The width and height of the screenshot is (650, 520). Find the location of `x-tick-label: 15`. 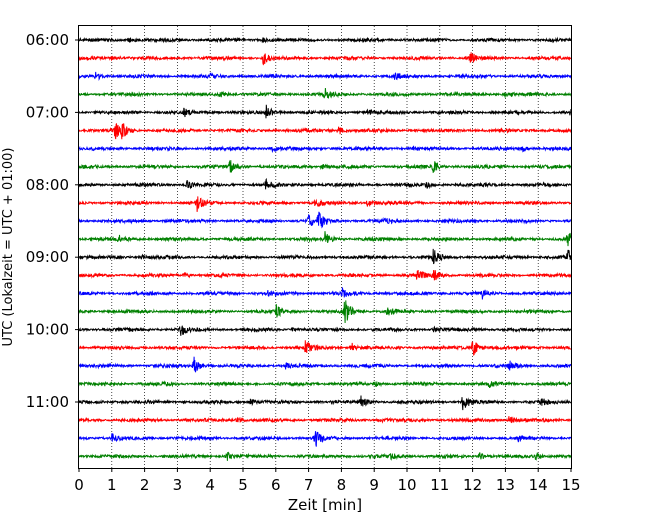

x-tick-label: 15 is located at coordinates (570, 485).